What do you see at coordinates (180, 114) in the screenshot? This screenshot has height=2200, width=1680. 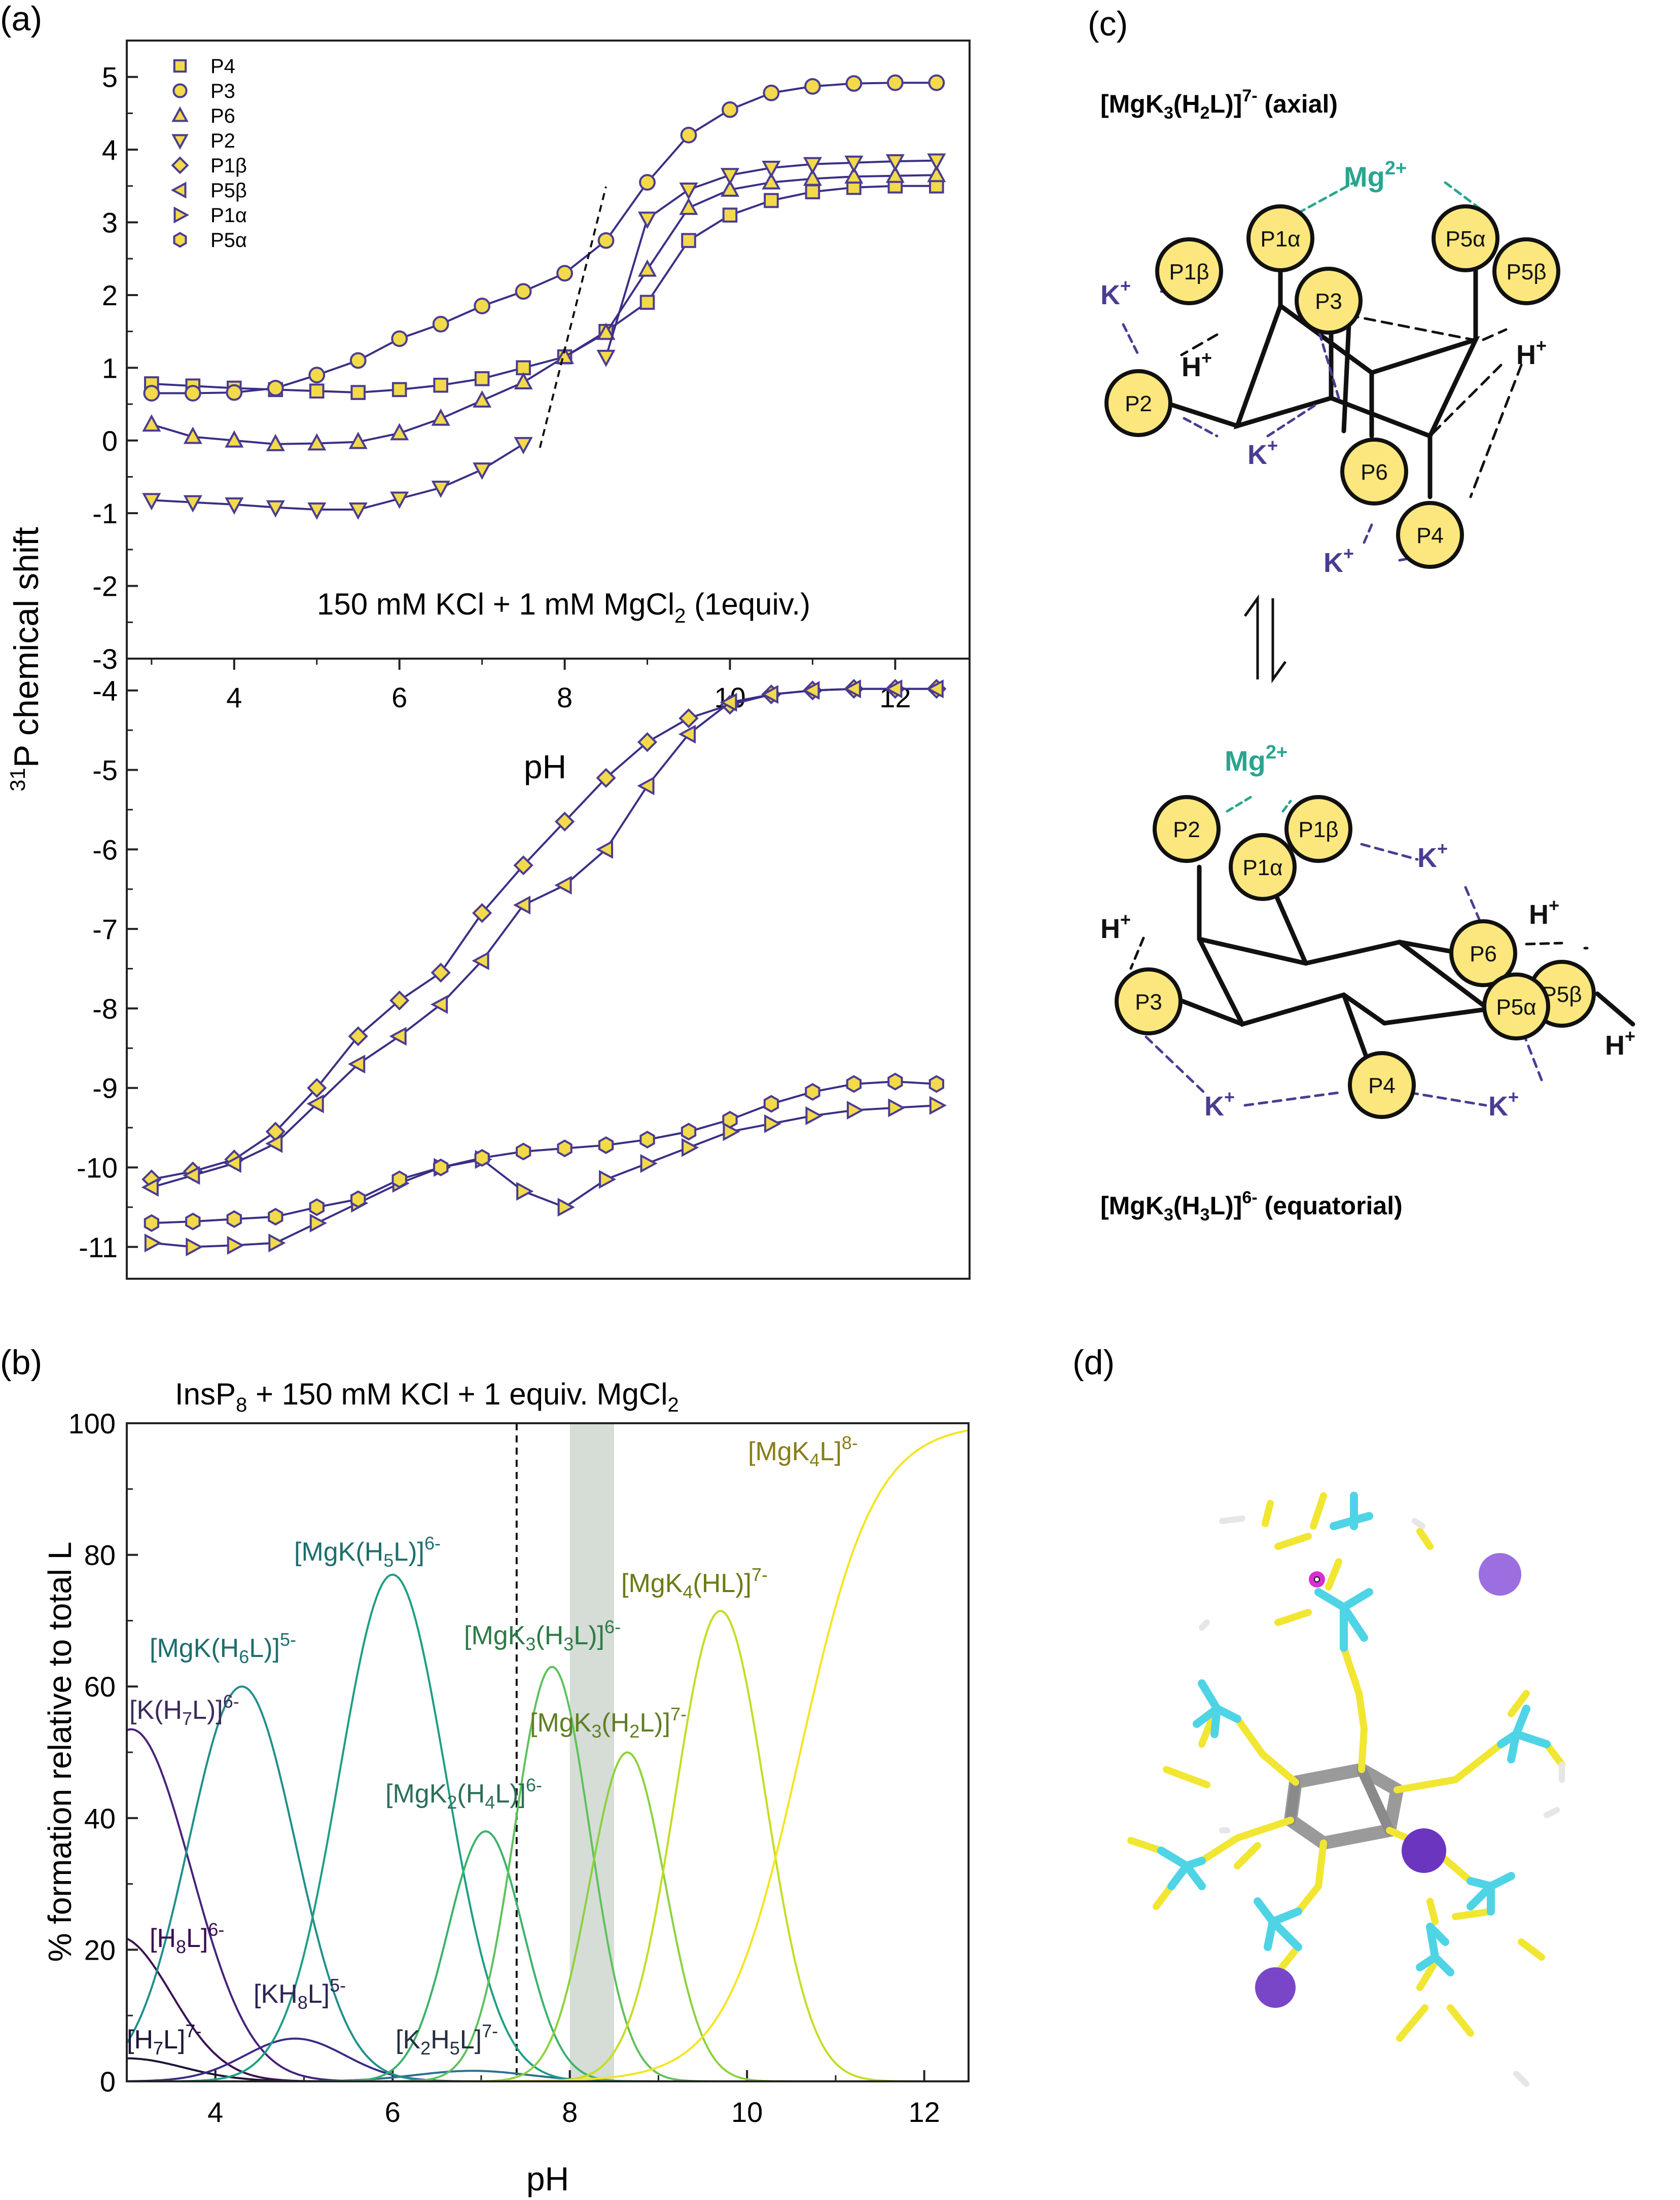 I see `legend-marker-P6` at bounding box center [180, 114].